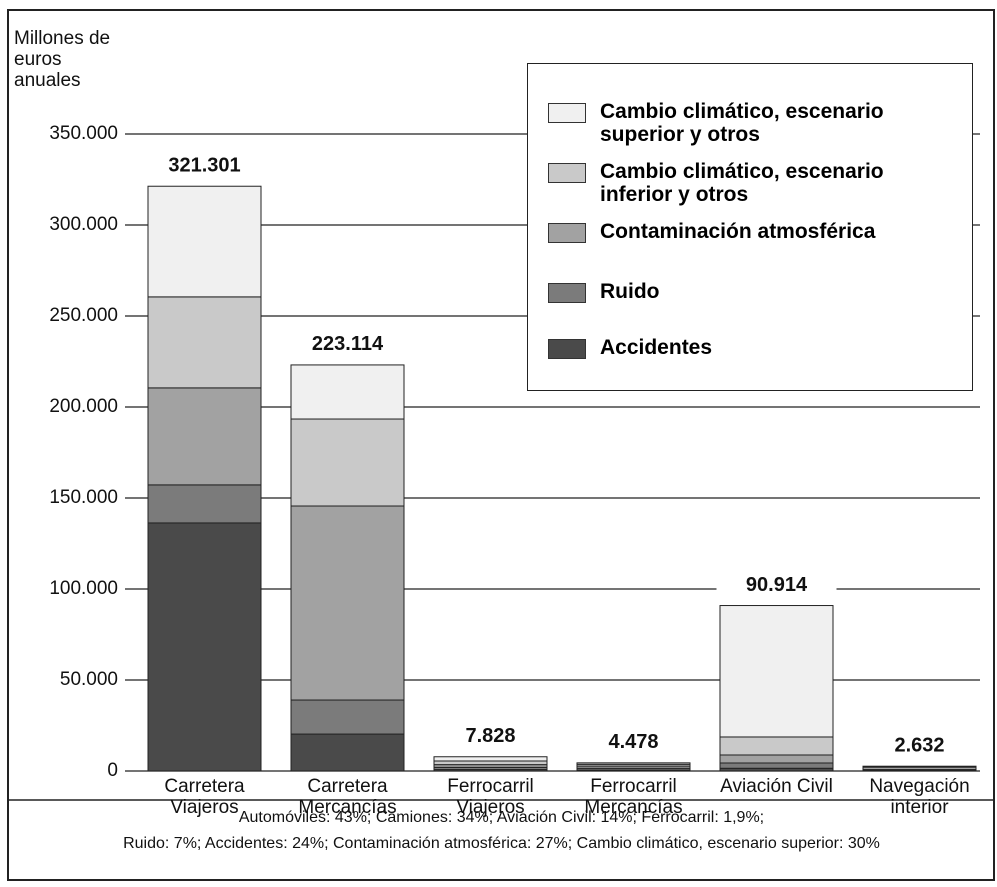 The width and height of the screenshot is (997, 887). Describe the element at coordinates (89, 679) in the screenshot. I see `y-tick-label: 50.000` at that location.